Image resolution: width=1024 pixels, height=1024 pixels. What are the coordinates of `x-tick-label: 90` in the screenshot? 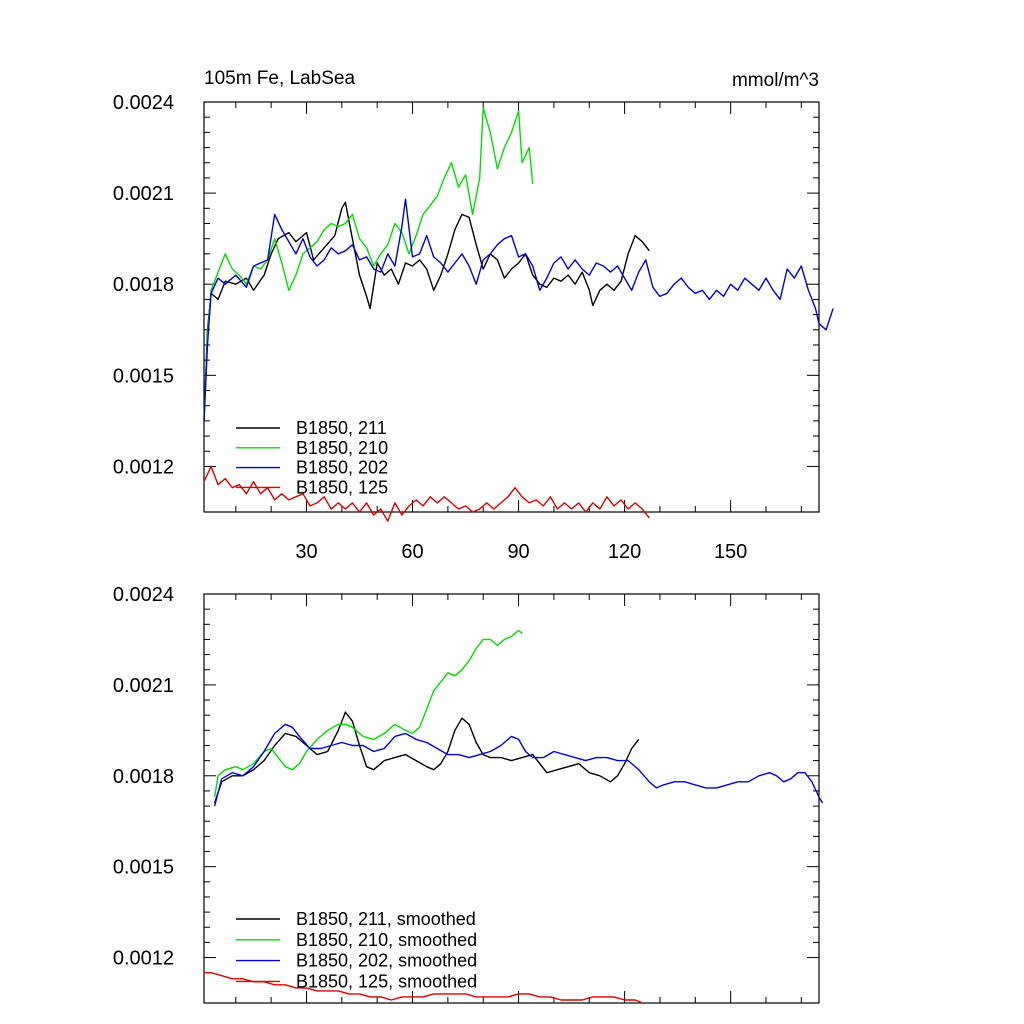 It's located at (518, 552).